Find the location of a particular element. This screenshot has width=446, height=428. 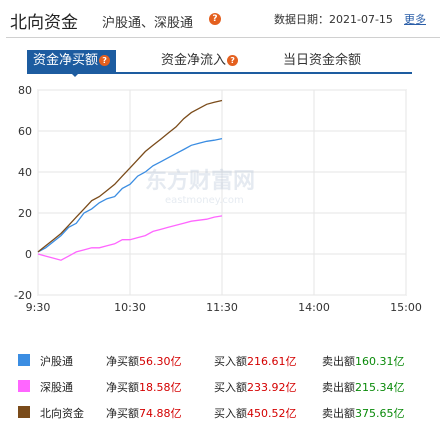

x-tick-label: 10:30 is located at coordinates (130, 307).